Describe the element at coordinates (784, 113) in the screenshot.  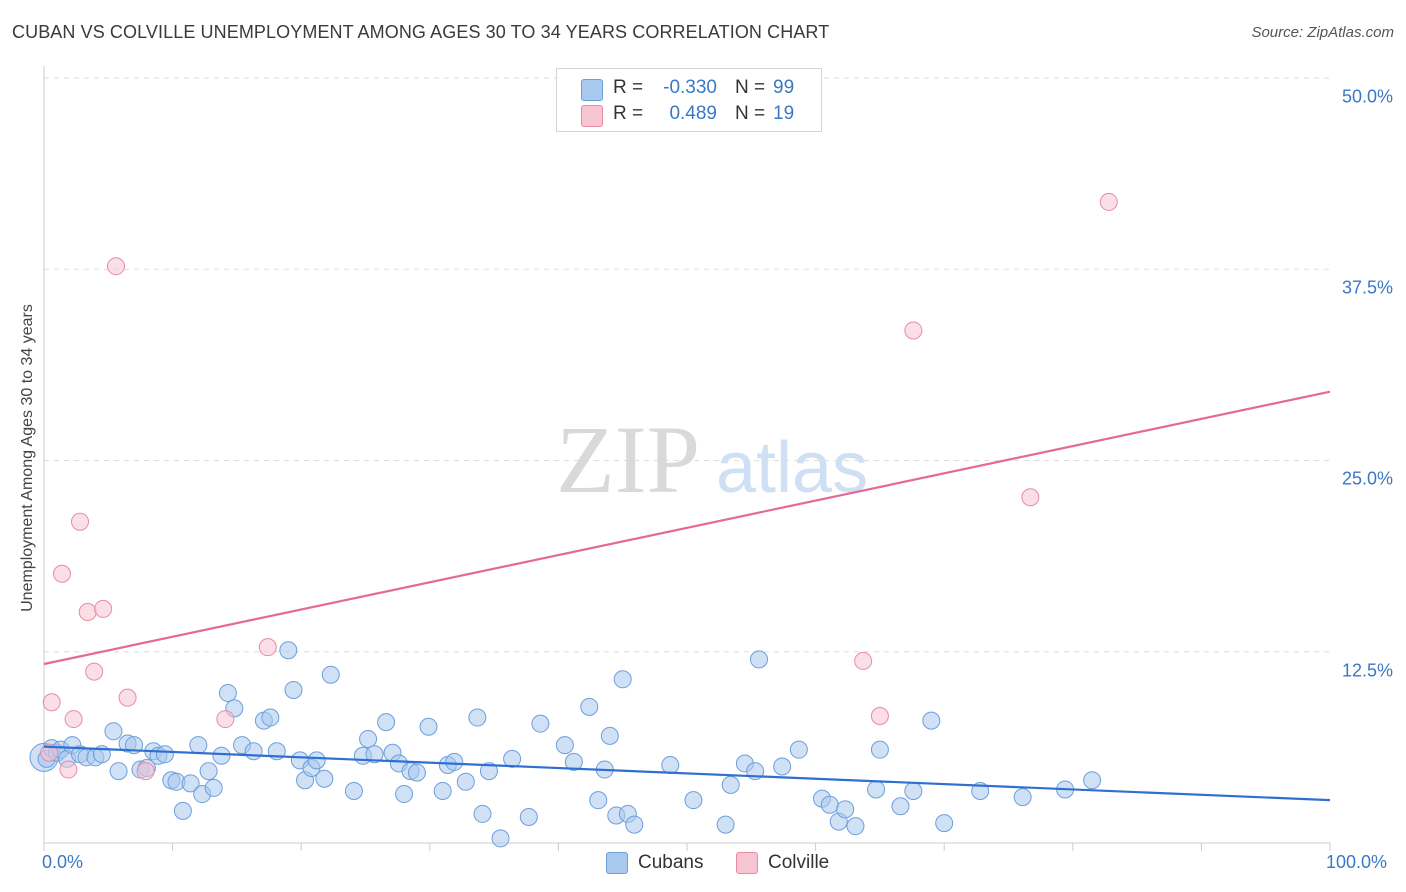
I see `n-value: 19` at that location.